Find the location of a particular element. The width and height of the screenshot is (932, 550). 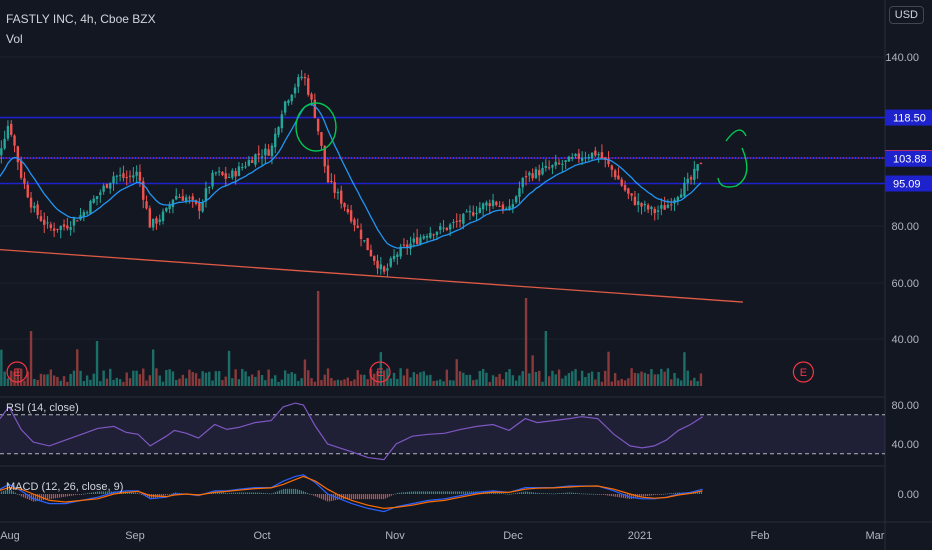

time-tick-label: Mar is located at coordinates (875, 536).